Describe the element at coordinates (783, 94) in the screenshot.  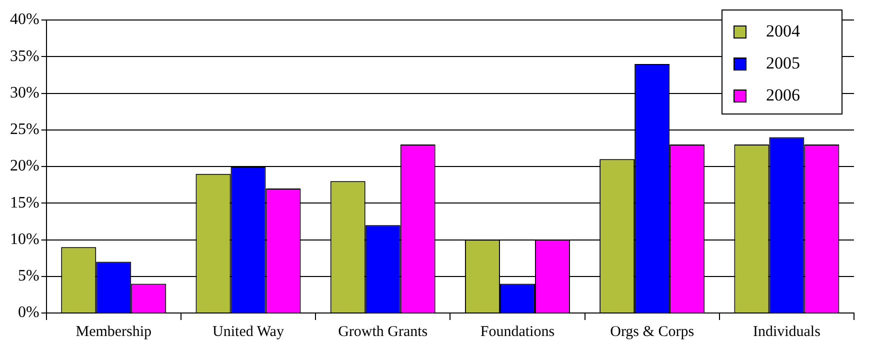
I see `legend-label: 2006` at that location.